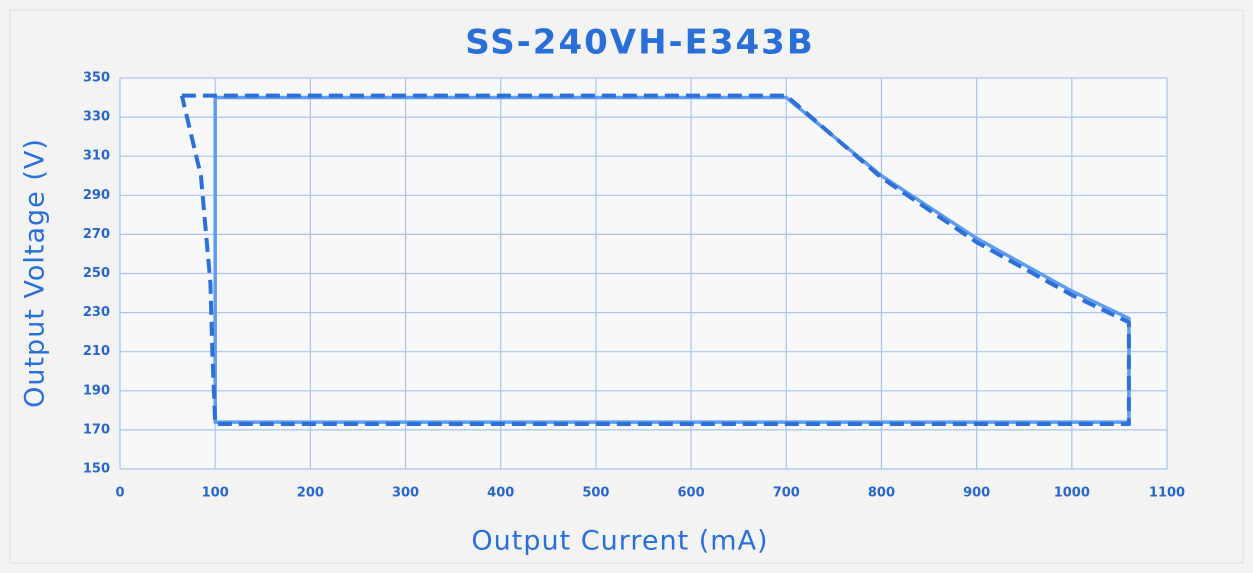 Image resolution: width=1253 pixels, height=573 pixels. What do you see at coordinates (96, 195) in the screenshot?
I see `y-tick-label: 290` at bounding box center [96, 195].